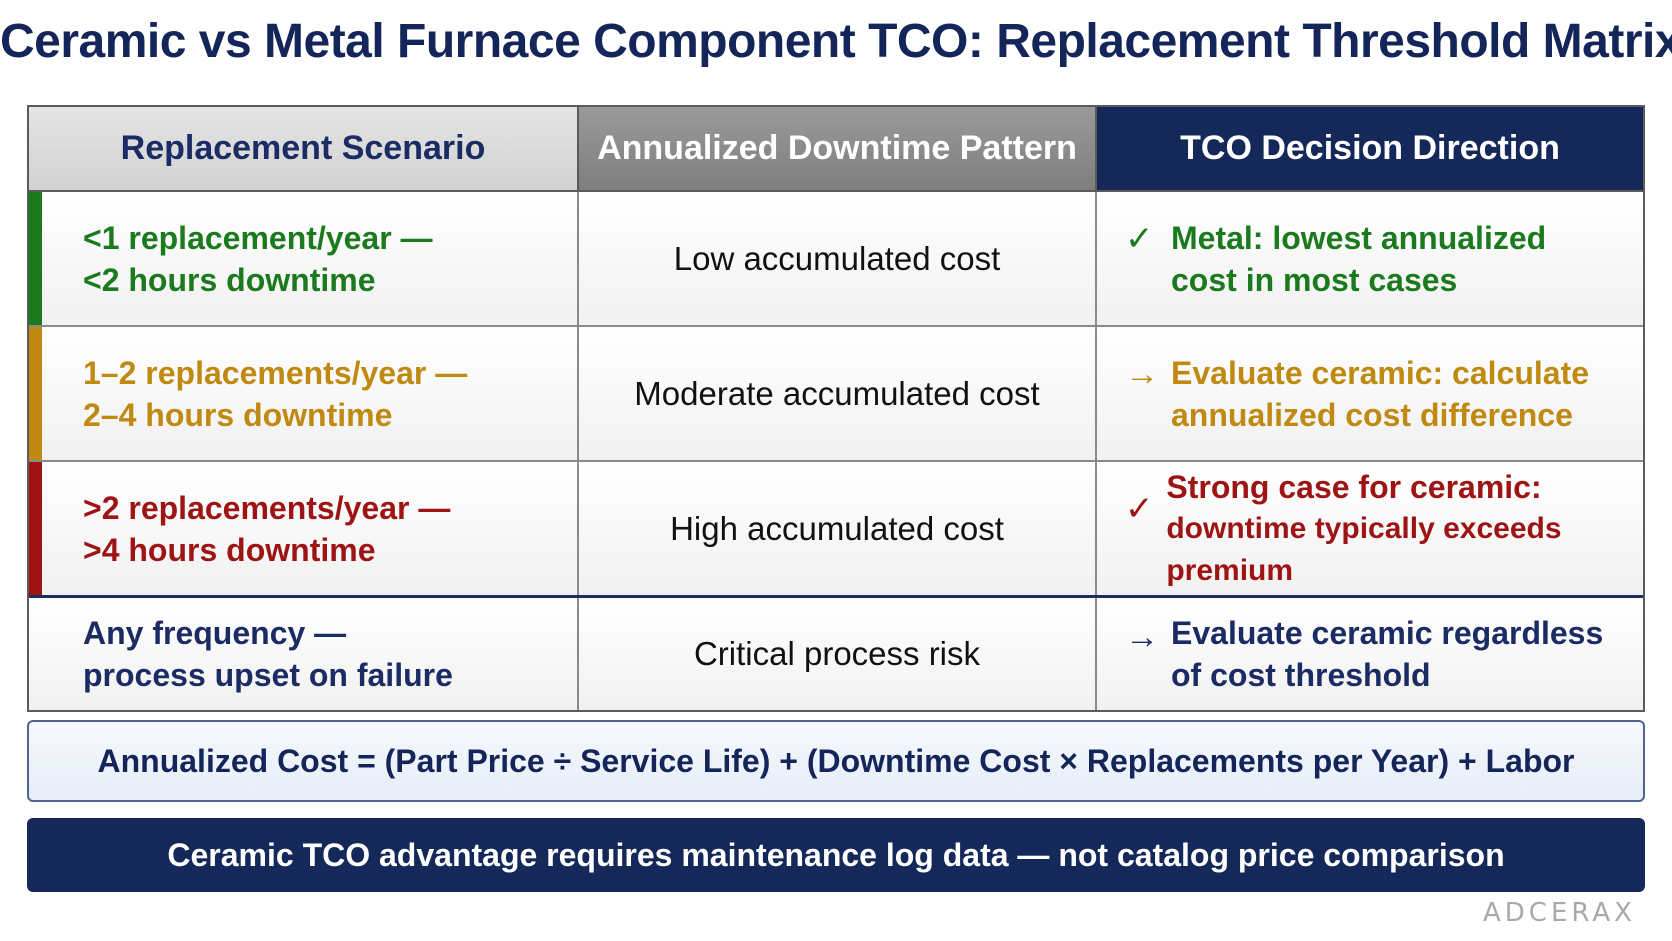  I want to click on header-tco-decision: TCO Decision Direction, so click(1370, 148).